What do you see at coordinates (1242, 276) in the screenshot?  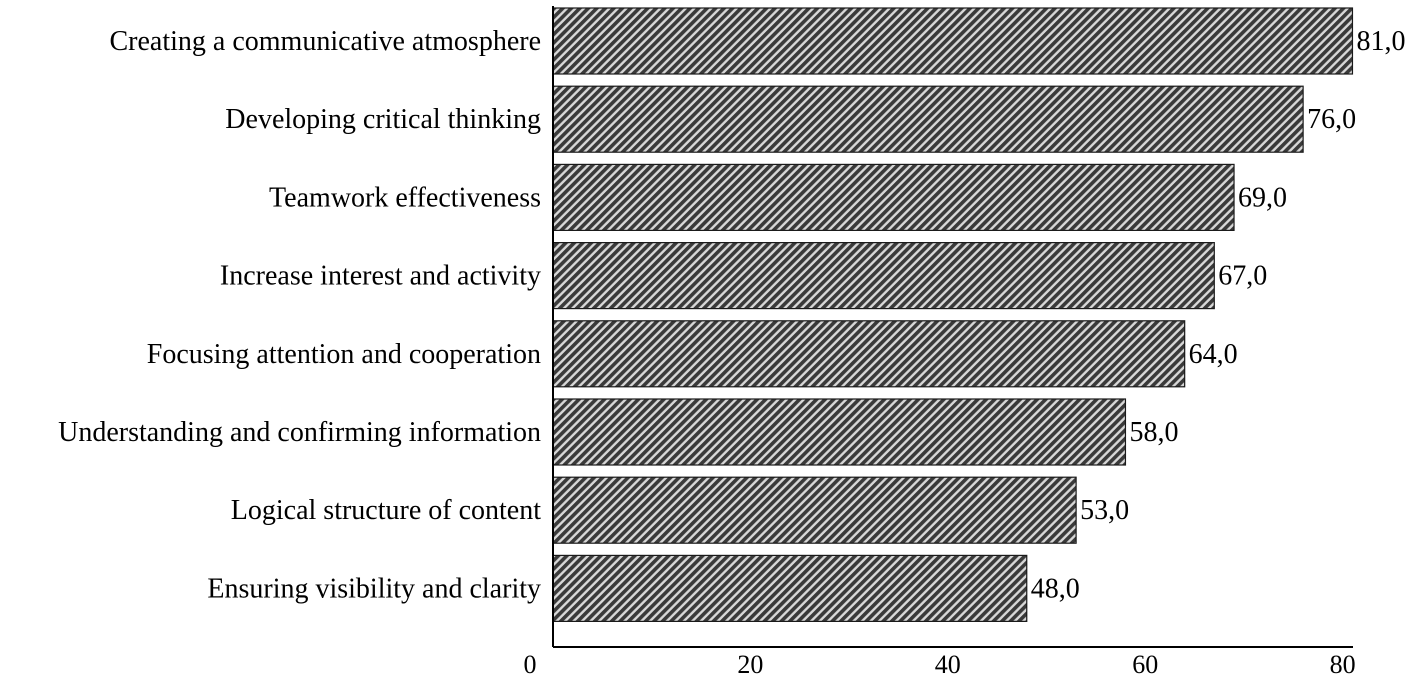 I see `value-label: 67,0` at bounding box center [1242, 276].